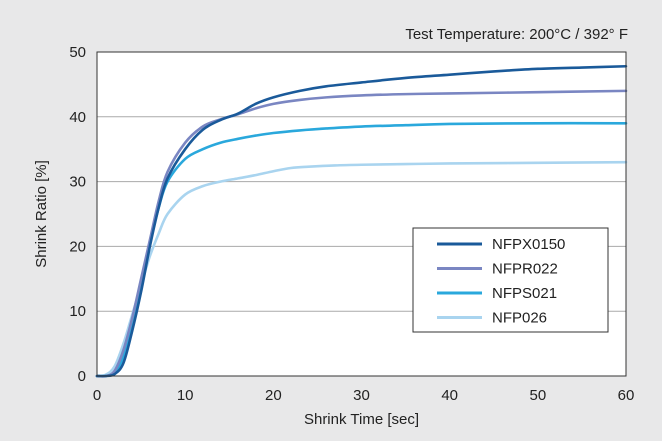  Describe the element at coordinates (273, 395) in the screenshot. I see `x-tick-label: 20` at that location.